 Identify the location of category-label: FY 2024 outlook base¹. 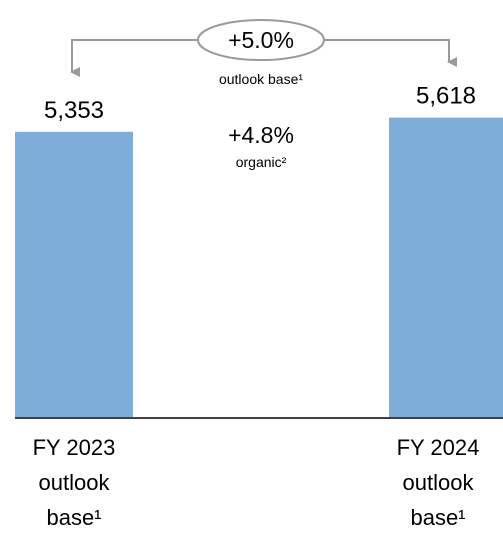
(438, 482).